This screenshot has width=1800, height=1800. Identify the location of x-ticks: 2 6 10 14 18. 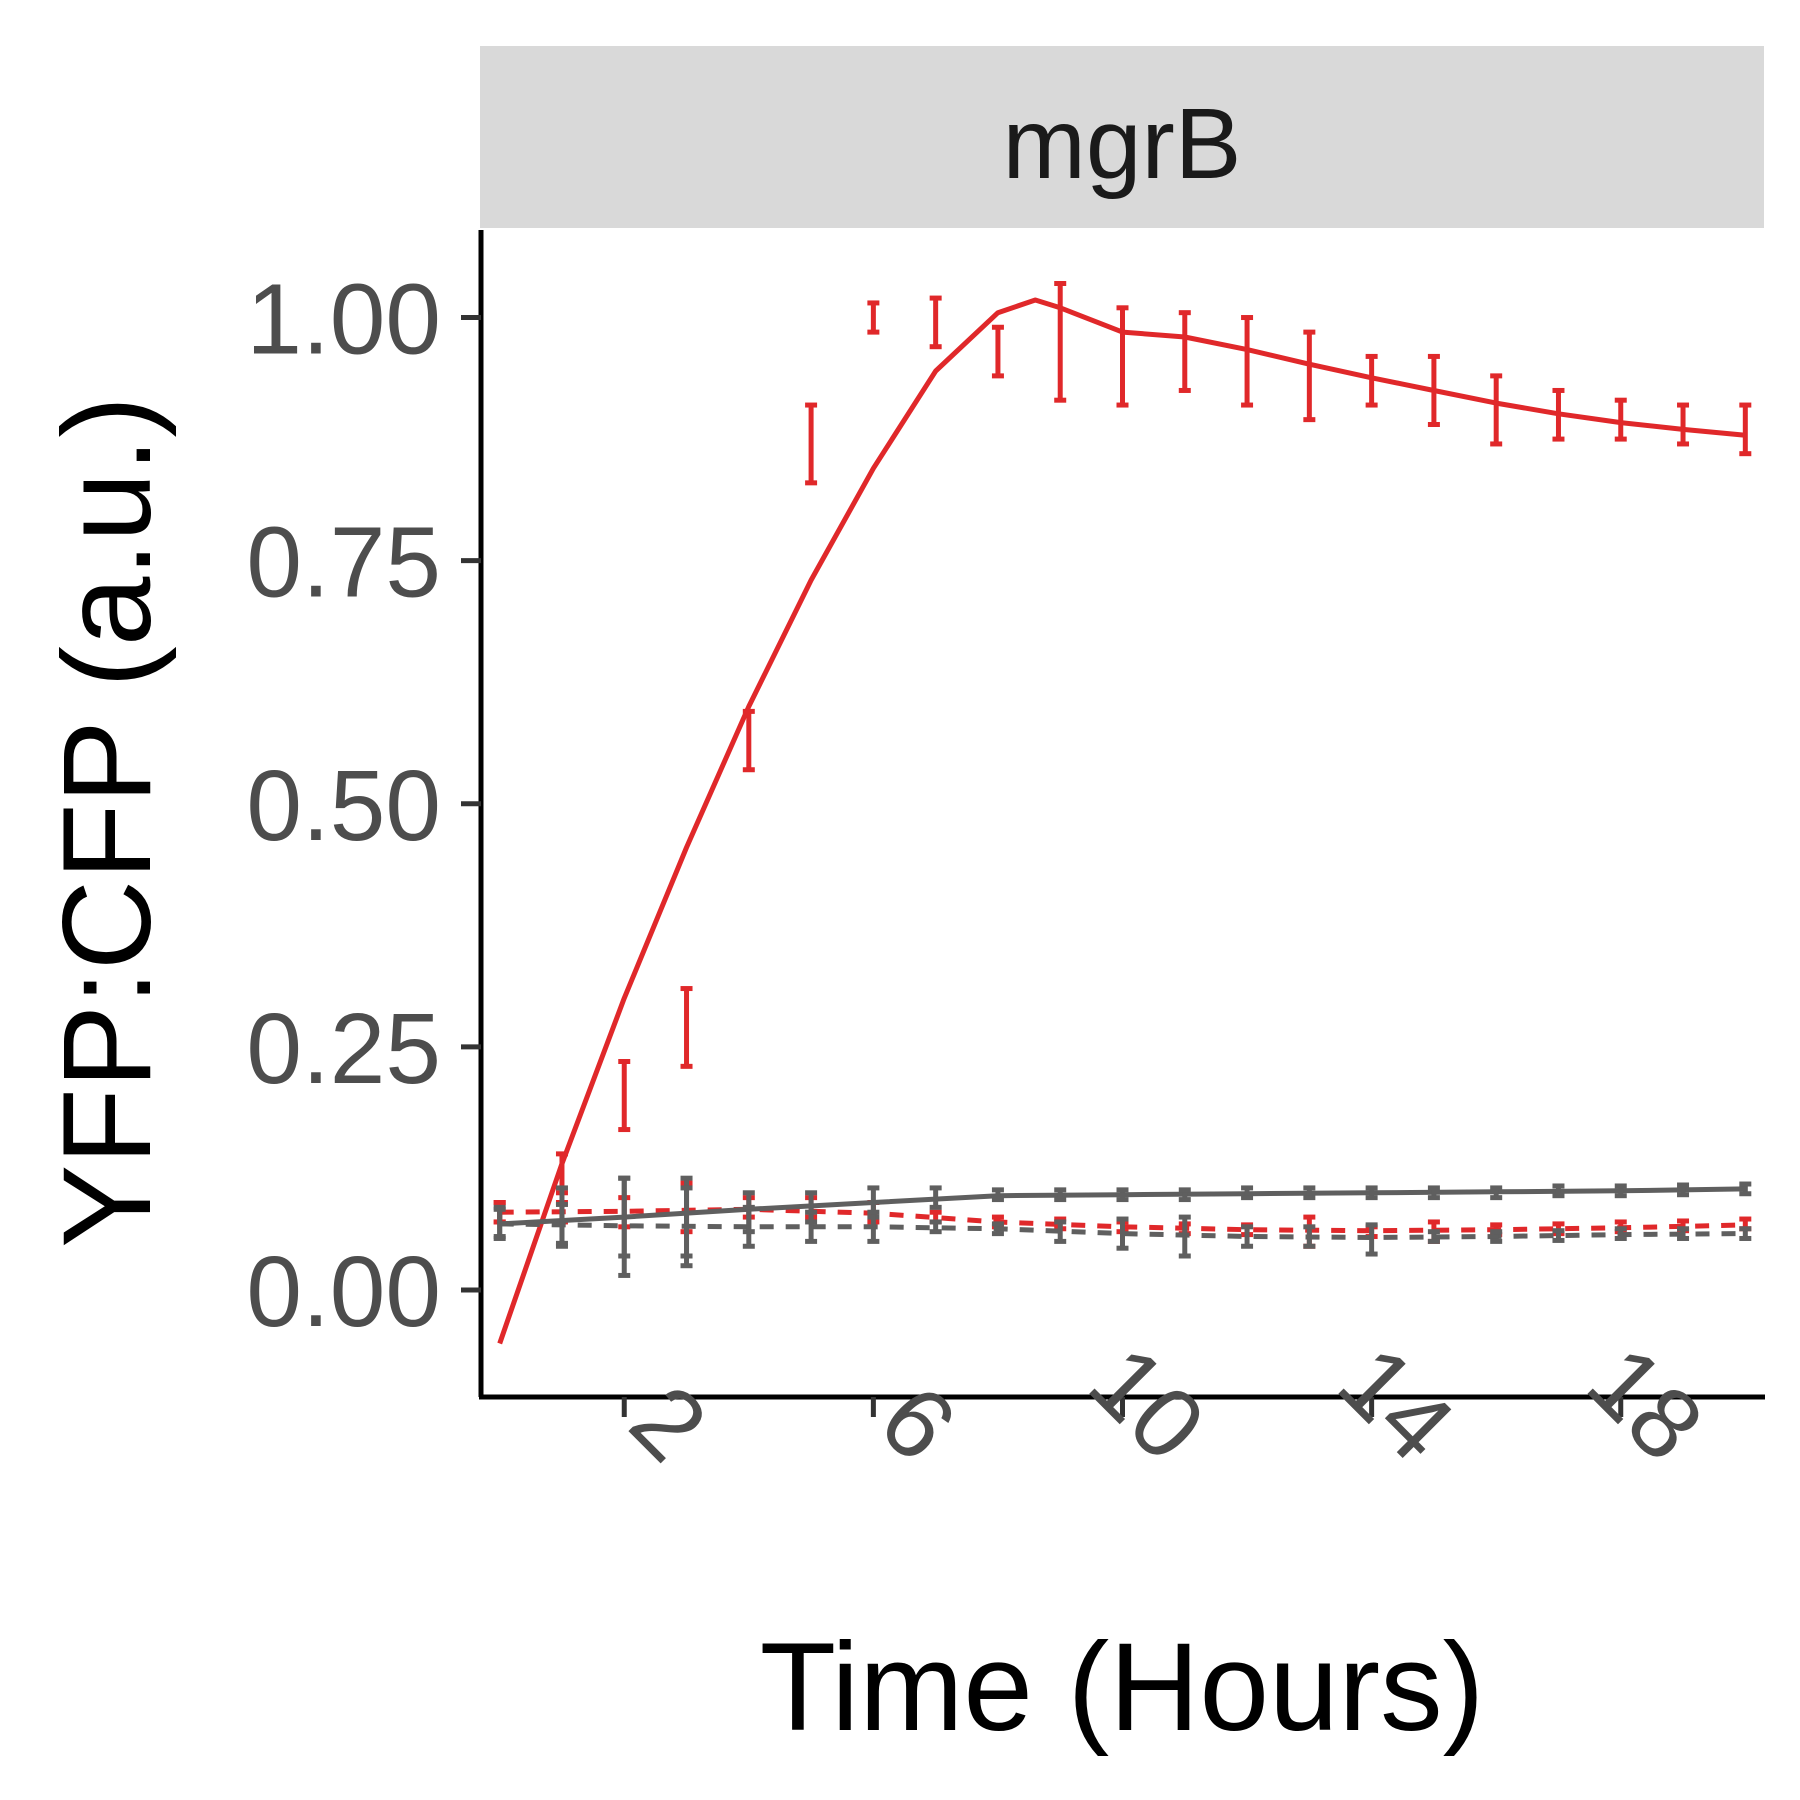
(1166, 1404).